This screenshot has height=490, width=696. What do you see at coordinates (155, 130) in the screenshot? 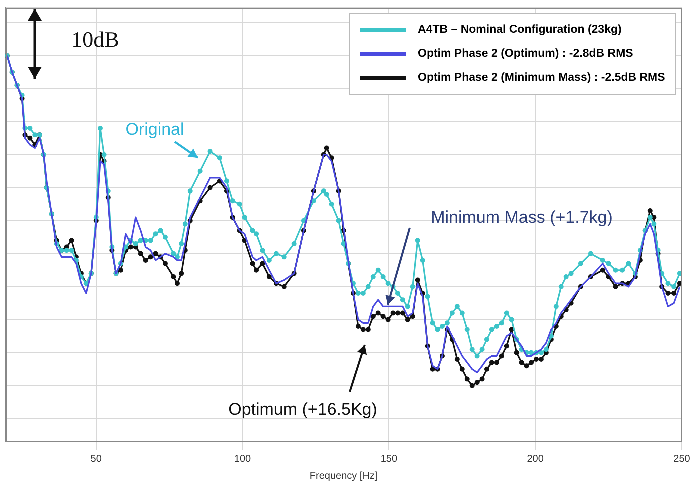
I see `annotation: Original` at bounding box center [155, 130].